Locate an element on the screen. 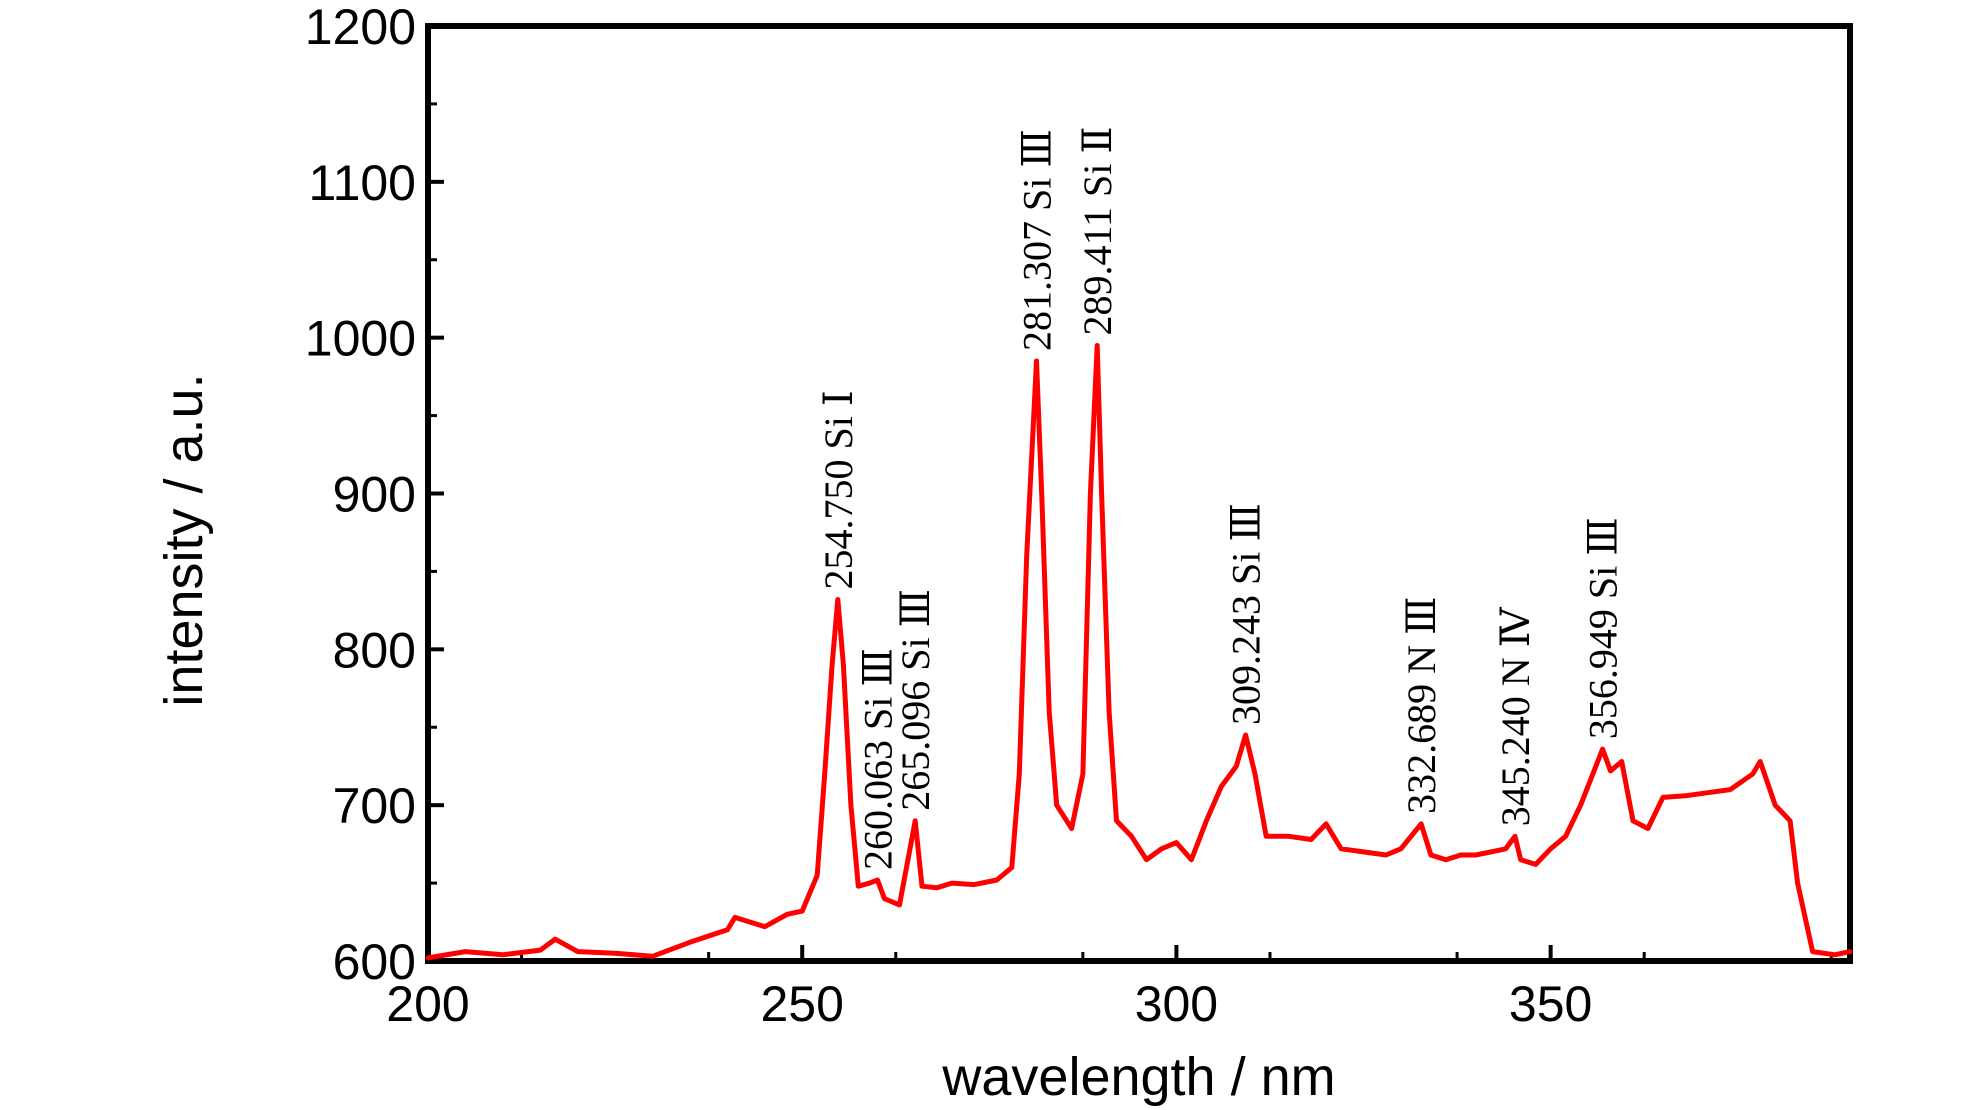  y-tick-label: 1000 is located at coordinates (360, 339).